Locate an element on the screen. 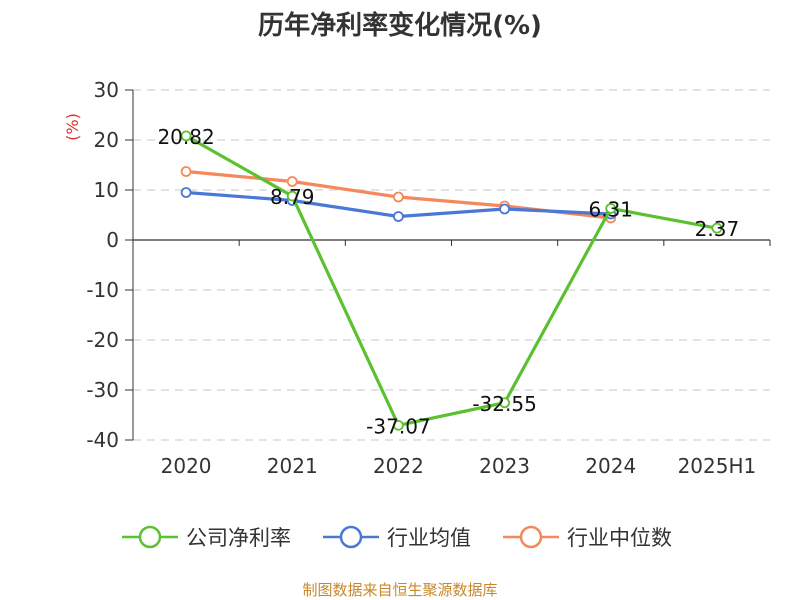 The image size is (800, 600). y-tick-label: 20 is located at coordinates (106, 140).